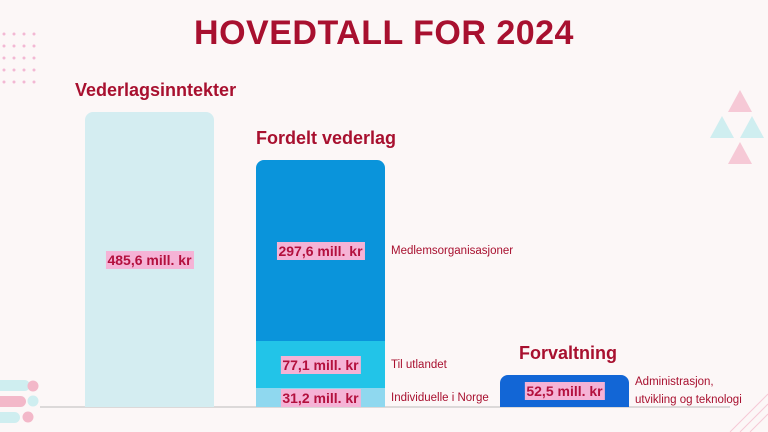 Image resolution: width=768 pixels, height=432 pixels. I want to click on dot-grid, so click(19, 58).